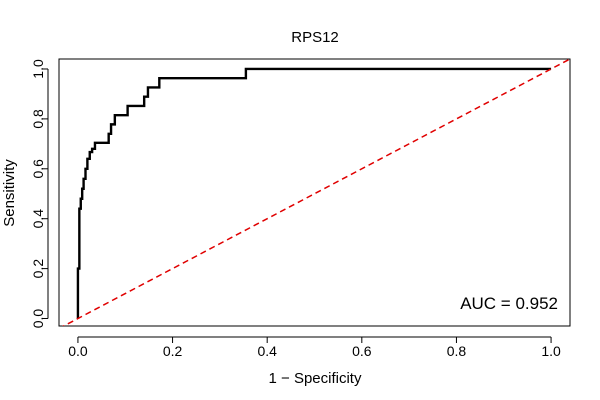 This screenshot has width=600, height=400. Describe the element at coordinates (173, 351) in the screenshot. I see `x-tick-label: 0.2` at that location.